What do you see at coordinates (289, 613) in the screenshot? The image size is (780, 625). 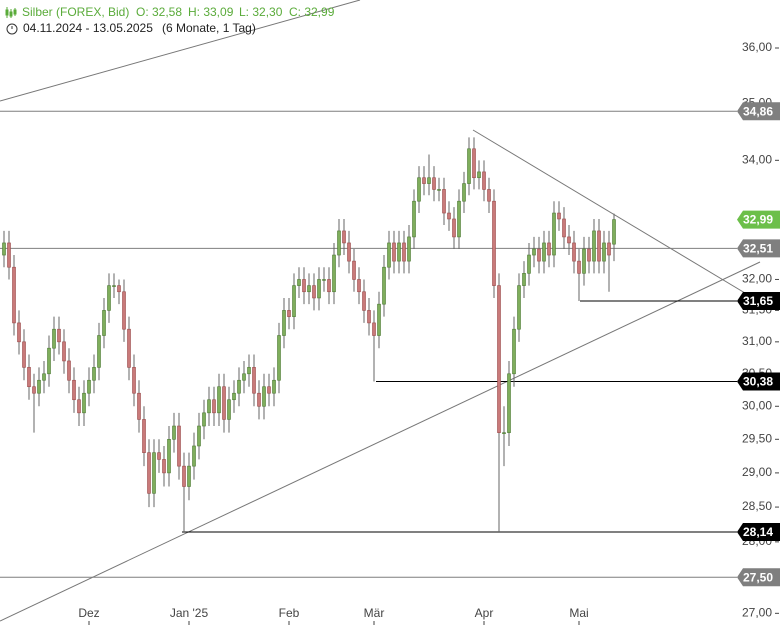 I see `x-tick-label: Feb` at bounding box center [289, 613].